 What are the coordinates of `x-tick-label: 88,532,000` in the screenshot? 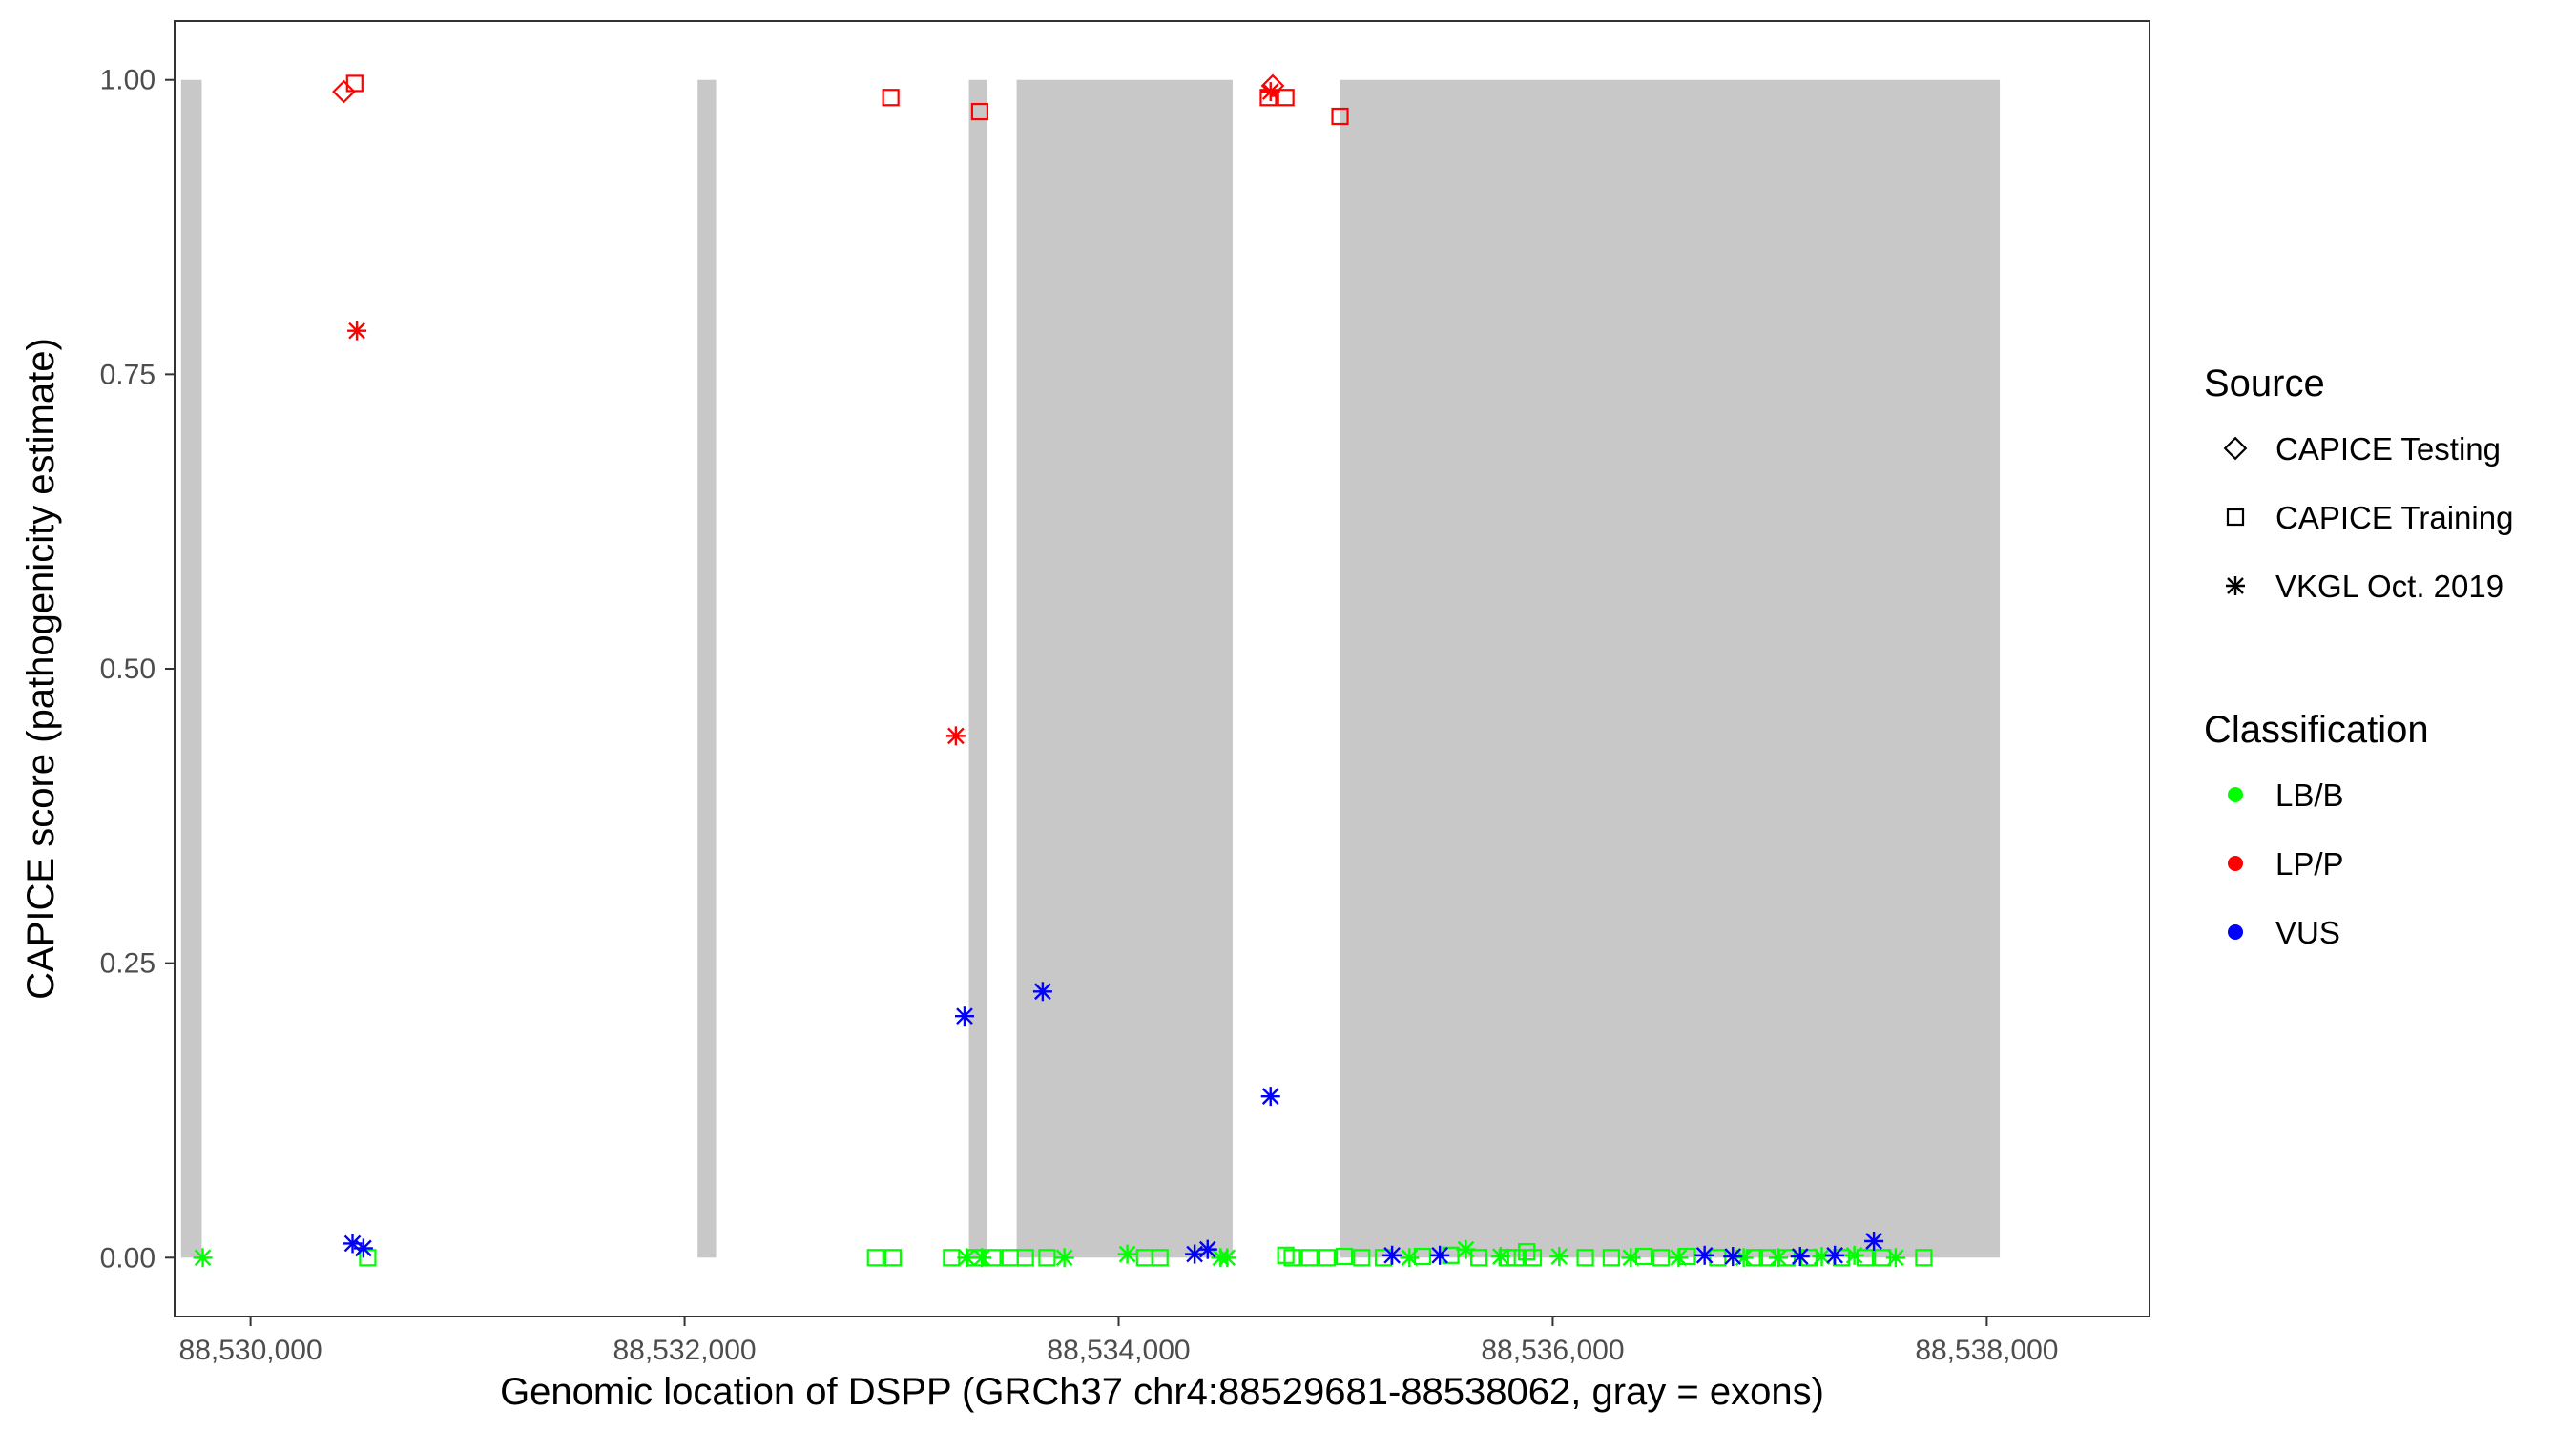 It's located at (684, 1351).